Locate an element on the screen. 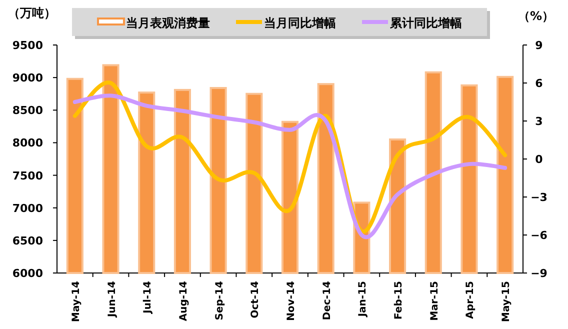 The width and height of the screenshot is (568, 329). y2-tick-label: −9 is located at coordinates (539, 273).